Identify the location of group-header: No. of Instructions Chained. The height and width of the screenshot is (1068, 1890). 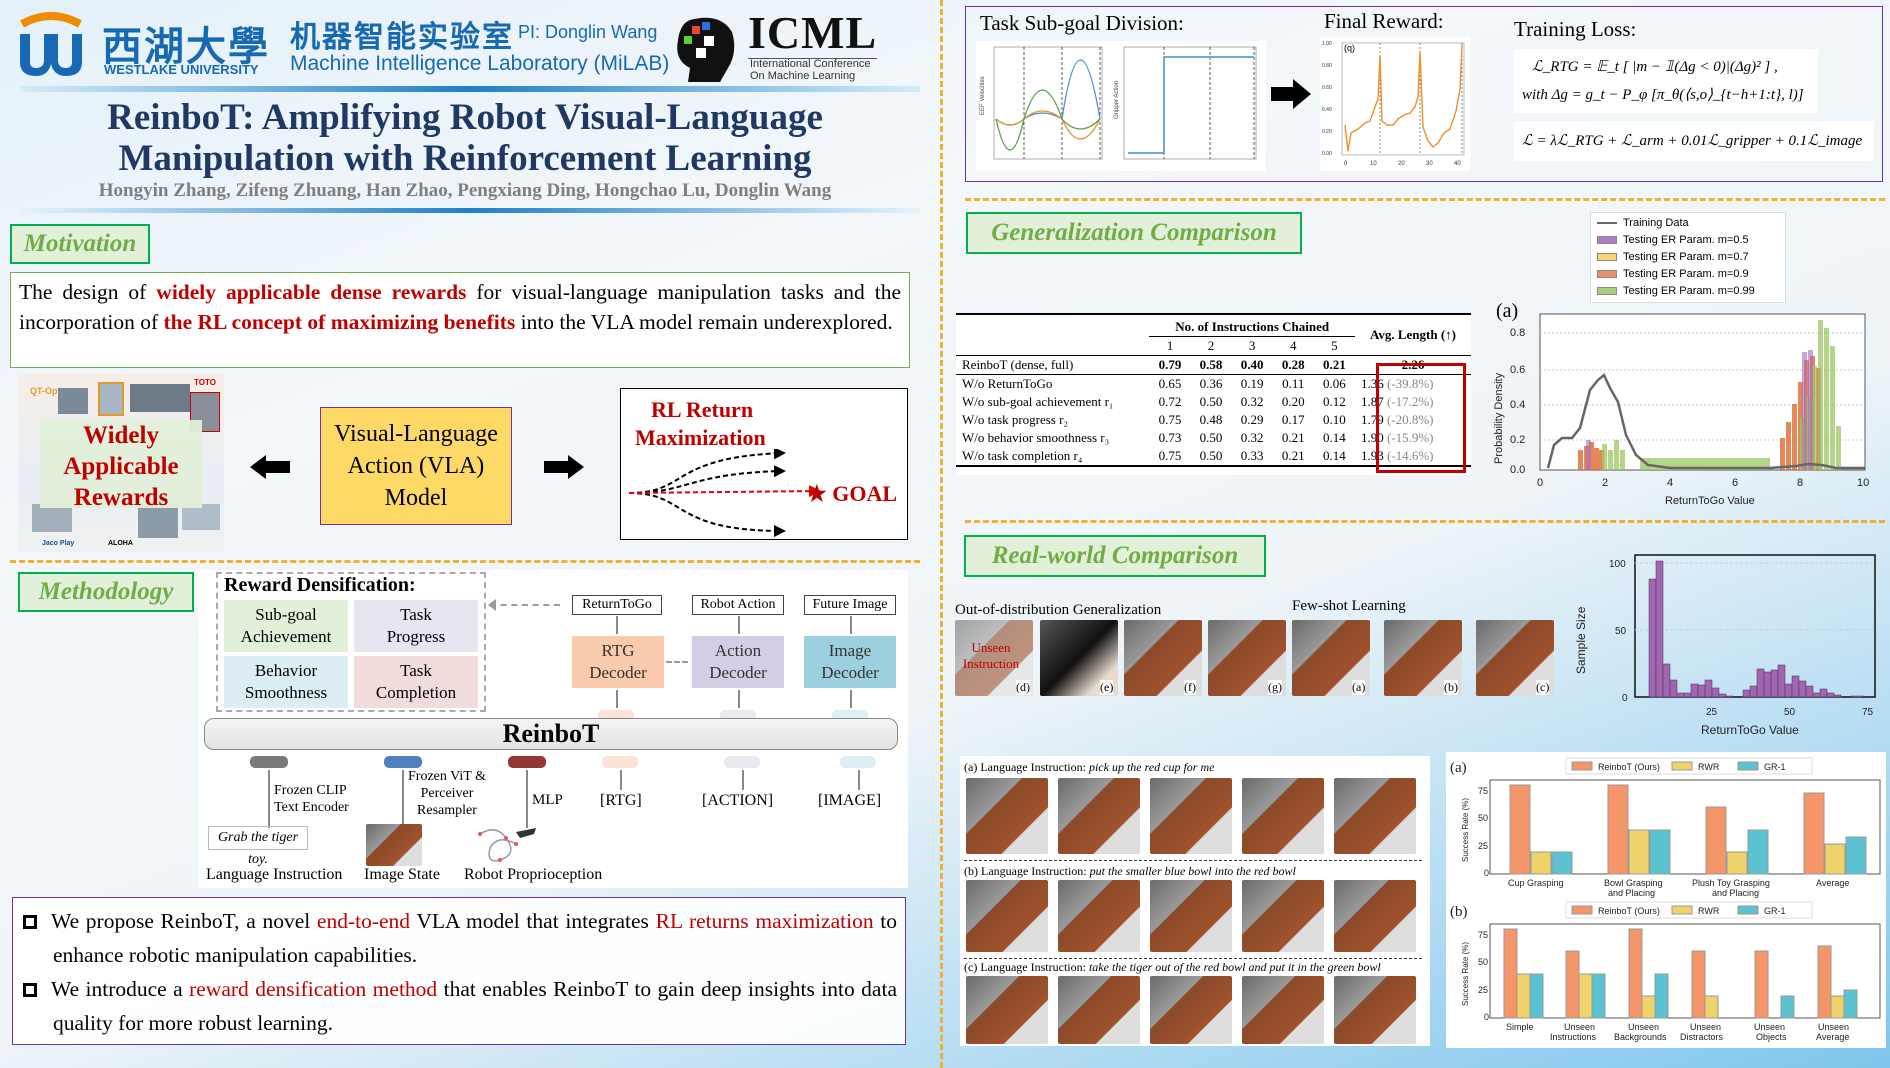
(1252, 325).